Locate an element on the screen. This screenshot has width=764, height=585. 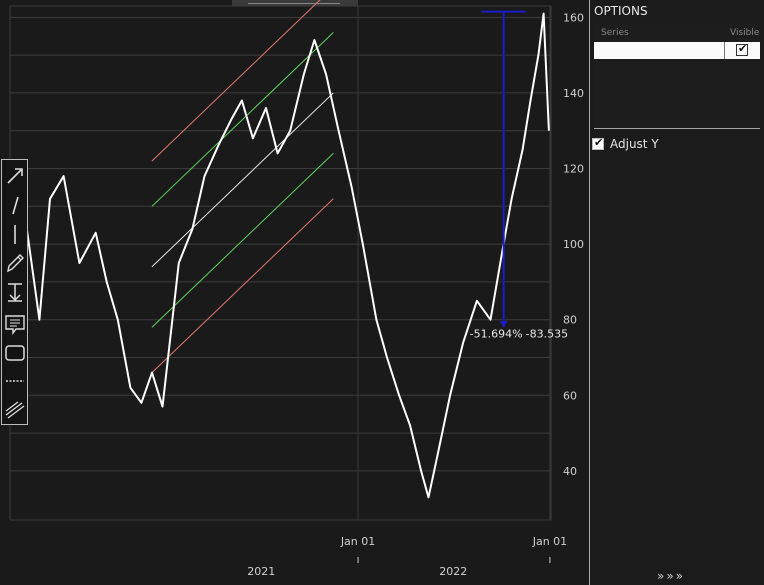
adjust-y-option: ✔ Adjust Y is located at coordinates (625, 144).